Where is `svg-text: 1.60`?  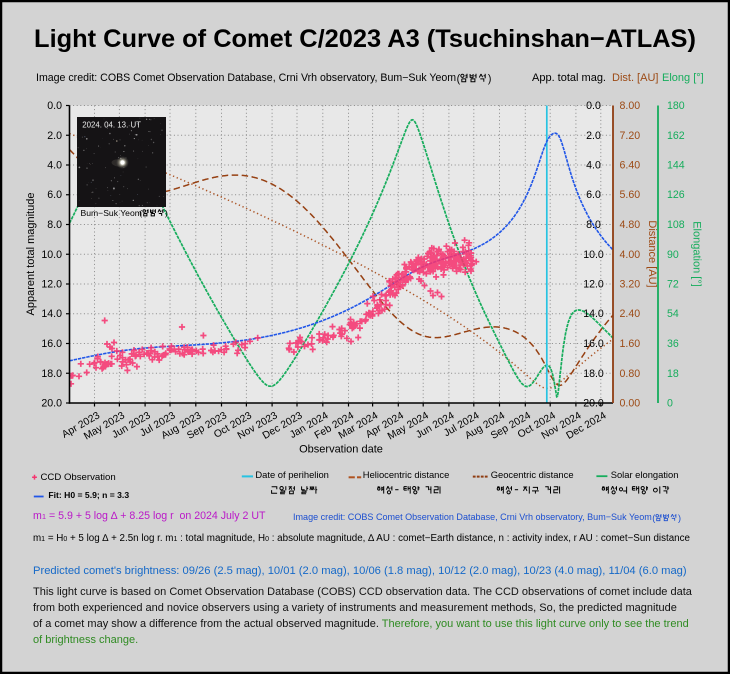
svg-text: 1.60 is located at coordinates (630, 344).